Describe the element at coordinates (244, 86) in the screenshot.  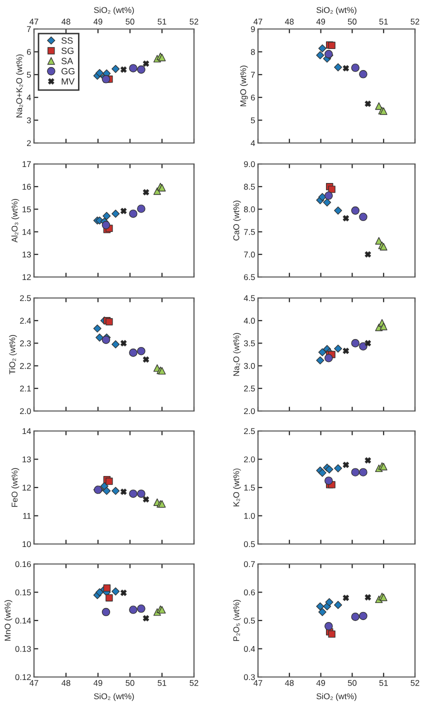
I see `y-axis-title: MgO (wt%)` at that location.